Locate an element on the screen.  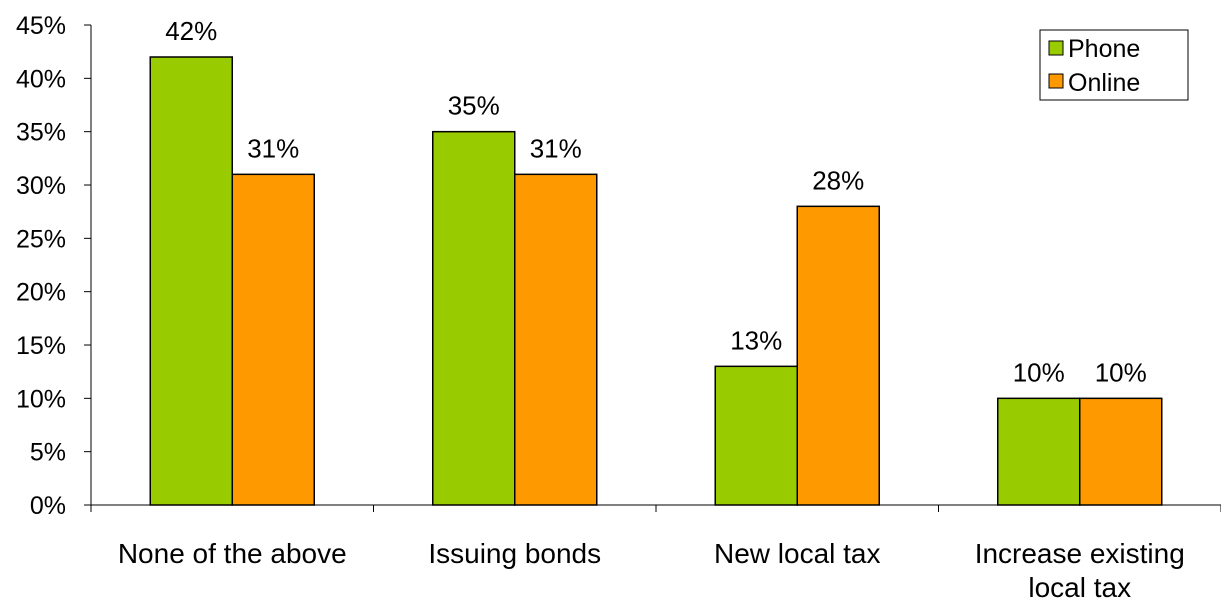
x-category-label: None of the above is located at coordinates (232, 553).